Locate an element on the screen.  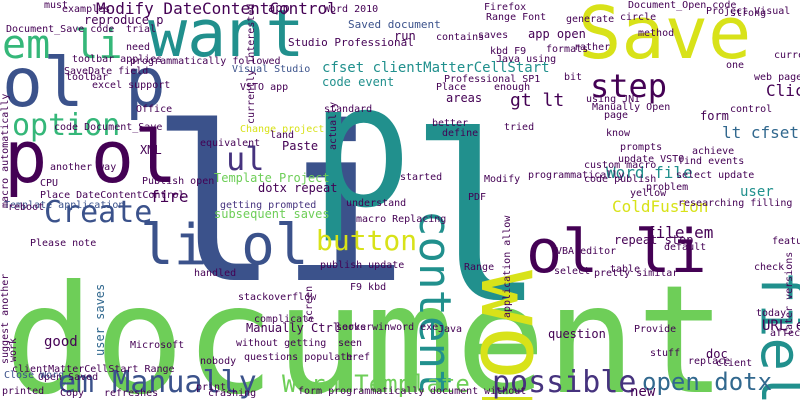
cloud-word: getting prompted is located at coordinates (268, 205).